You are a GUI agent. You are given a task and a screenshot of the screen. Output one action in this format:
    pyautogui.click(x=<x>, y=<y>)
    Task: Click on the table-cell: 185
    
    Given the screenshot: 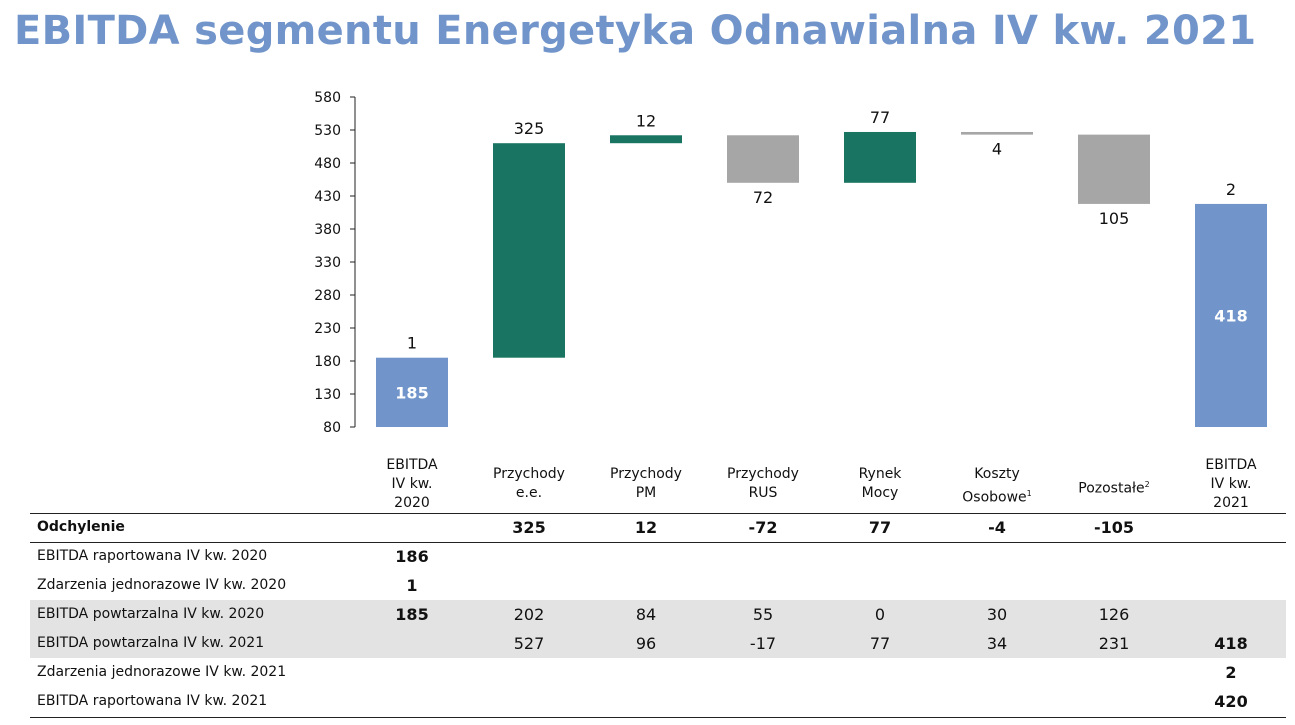 What is the action you would take?
    pyautogui.click(x=412, y=614)
    